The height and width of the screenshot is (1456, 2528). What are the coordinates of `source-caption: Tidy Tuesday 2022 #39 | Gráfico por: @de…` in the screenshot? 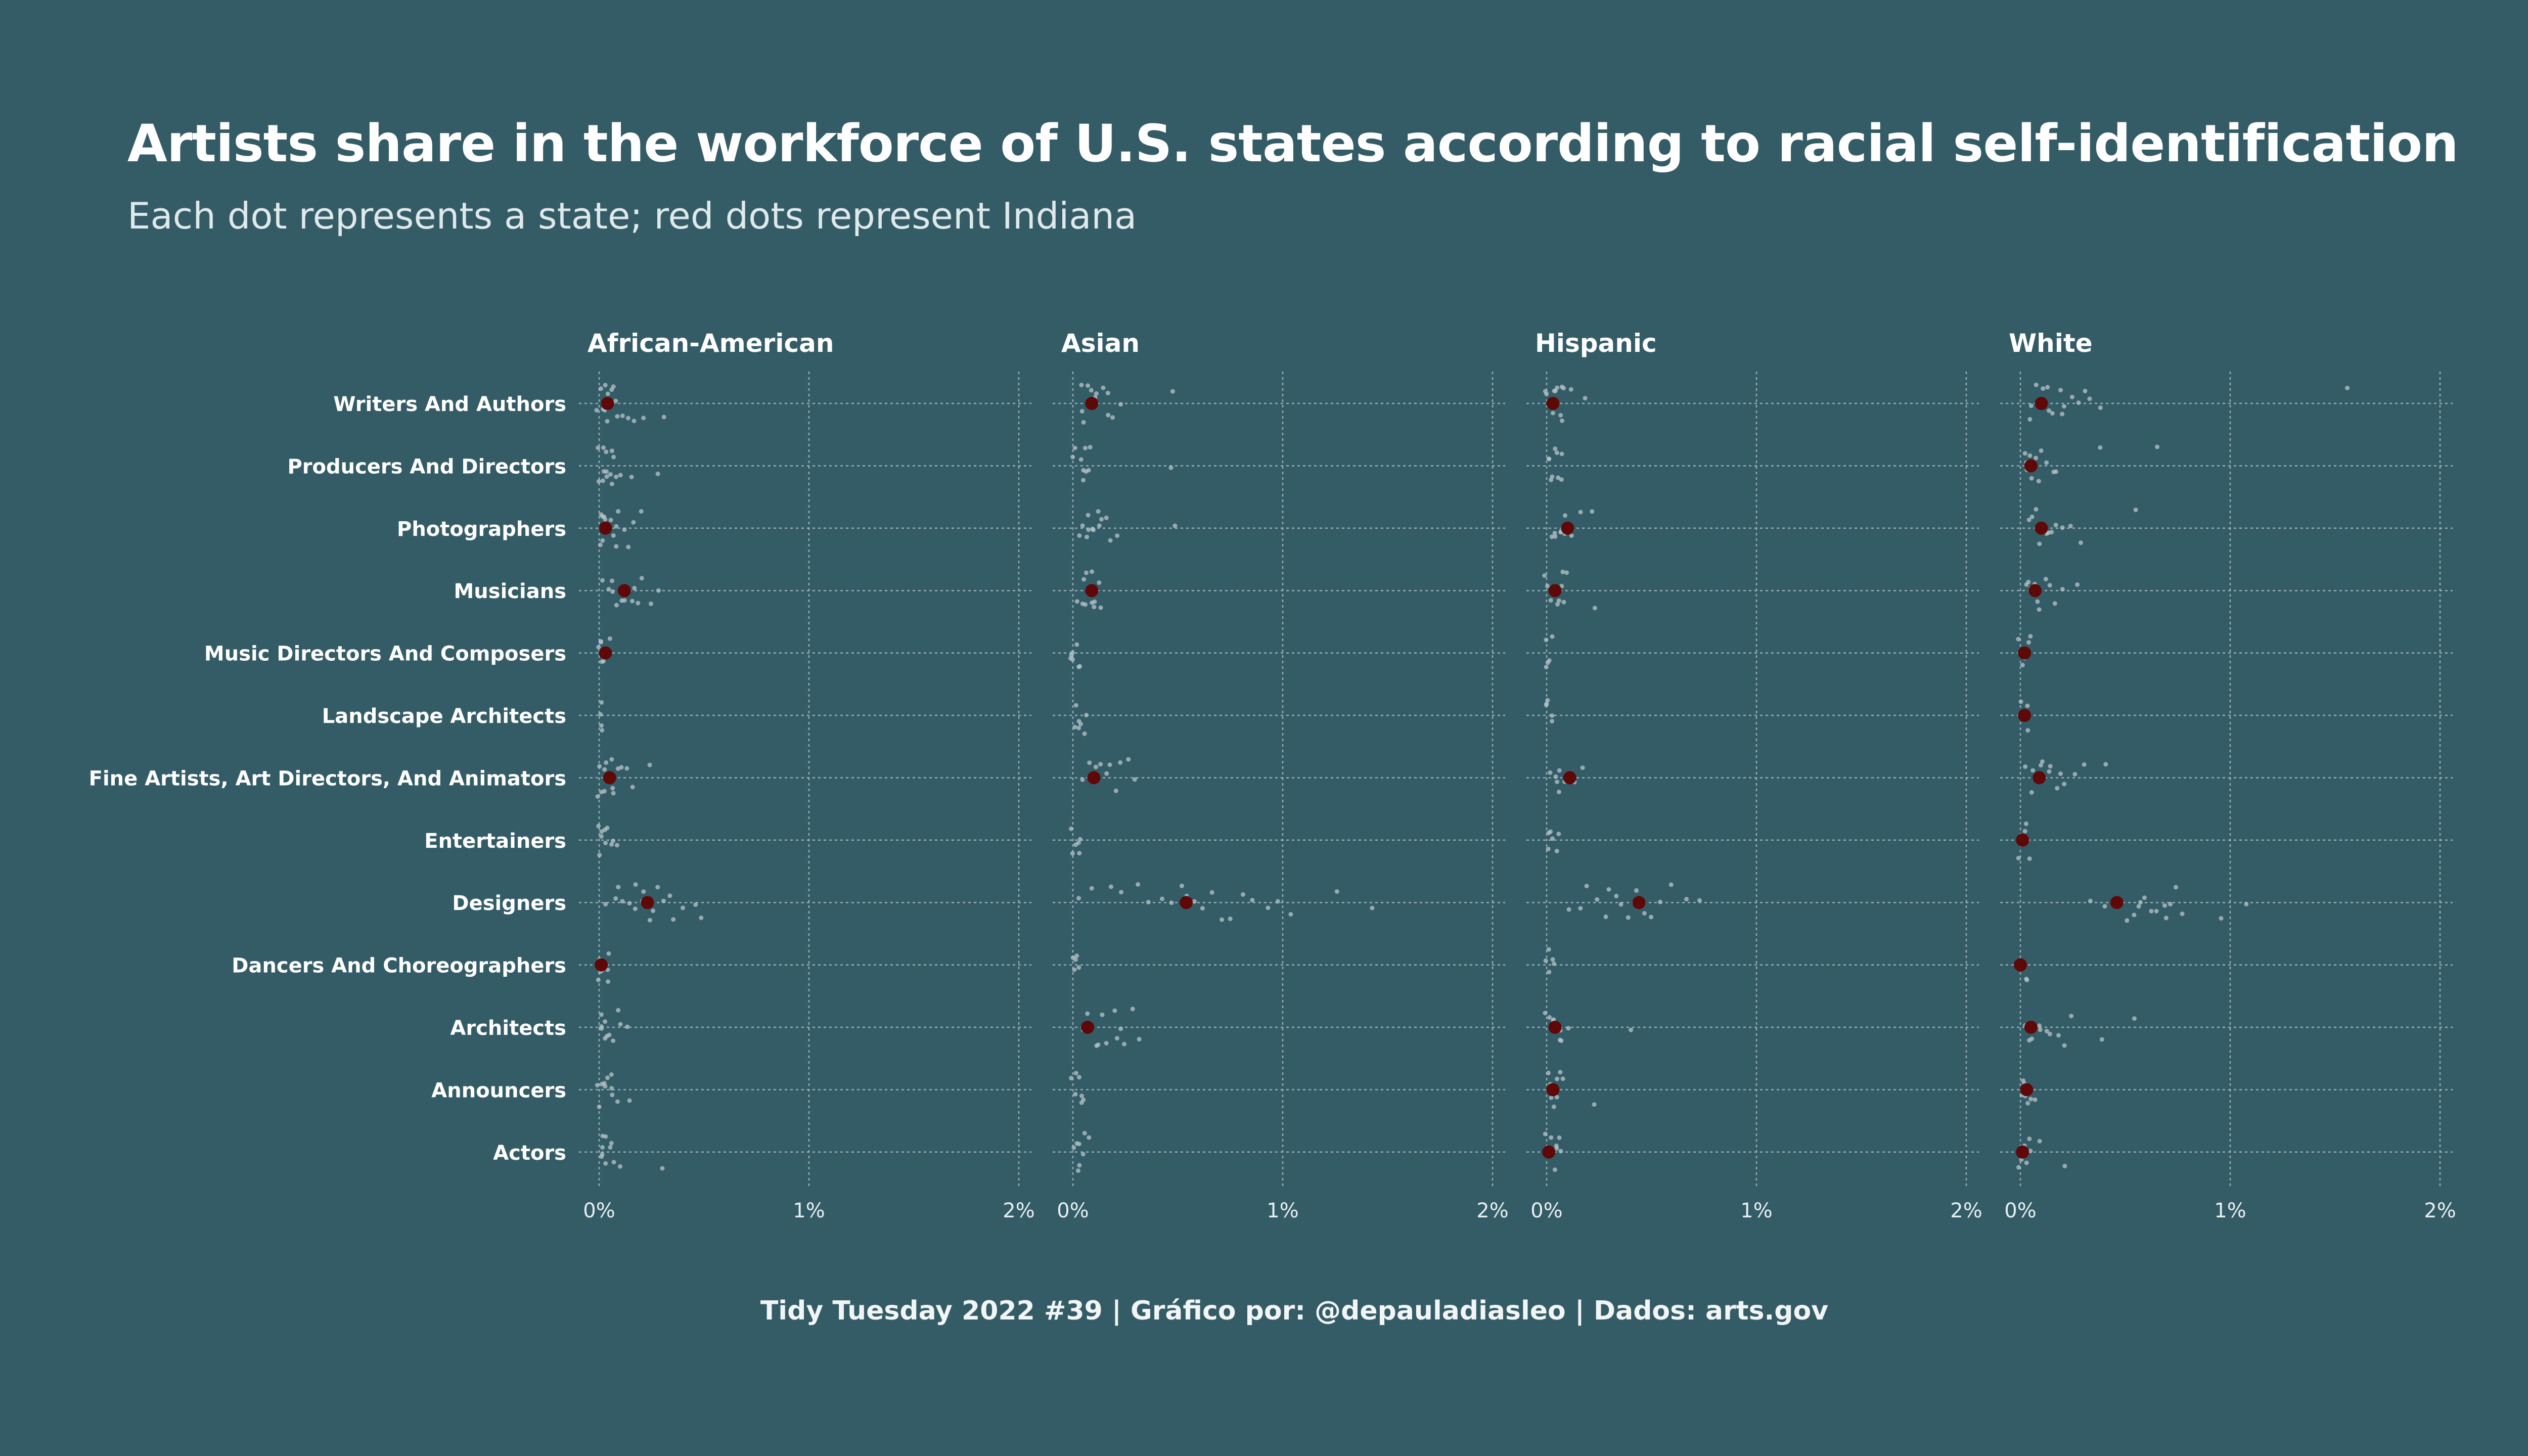 It's located at (1295, 1311).